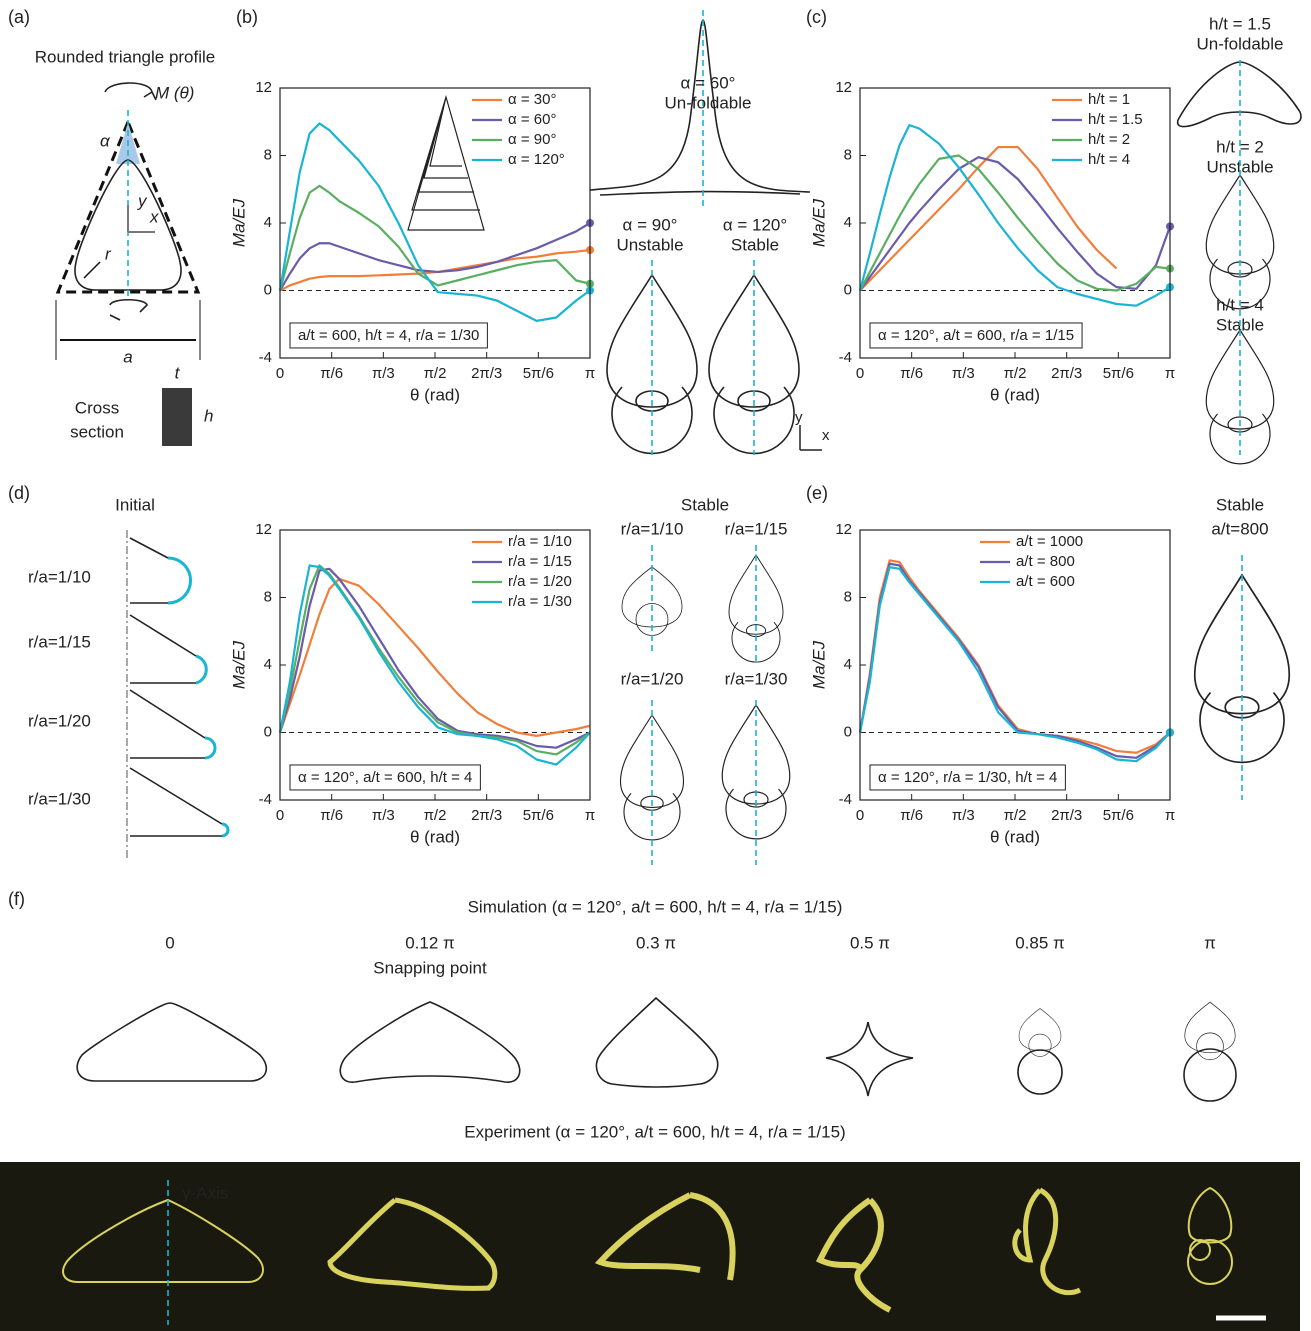  Describe the element at coordinates (177, 417) in the screenshot. I see `cross-section` at that location.